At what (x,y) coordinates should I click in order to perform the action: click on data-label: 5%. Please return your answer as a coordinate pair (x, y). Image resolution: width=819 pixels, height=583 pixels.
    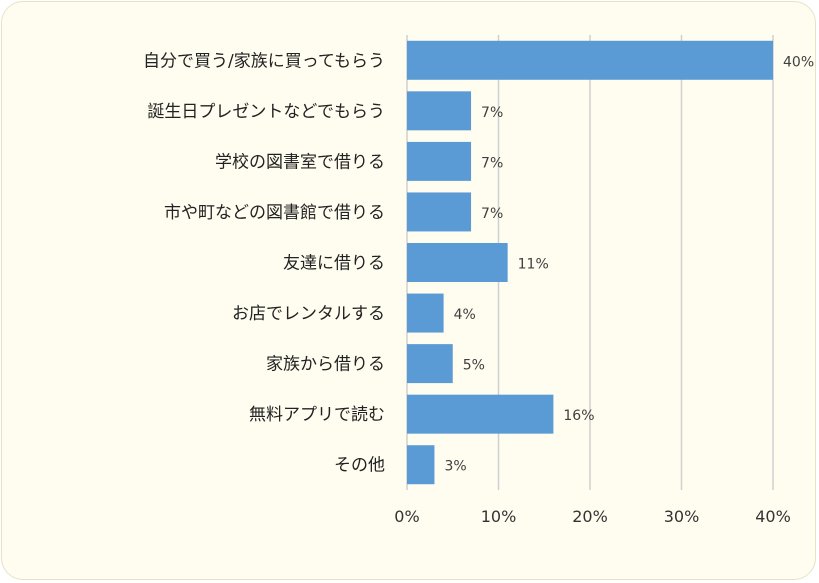
    Looking at the image, I should click on (474, 366).